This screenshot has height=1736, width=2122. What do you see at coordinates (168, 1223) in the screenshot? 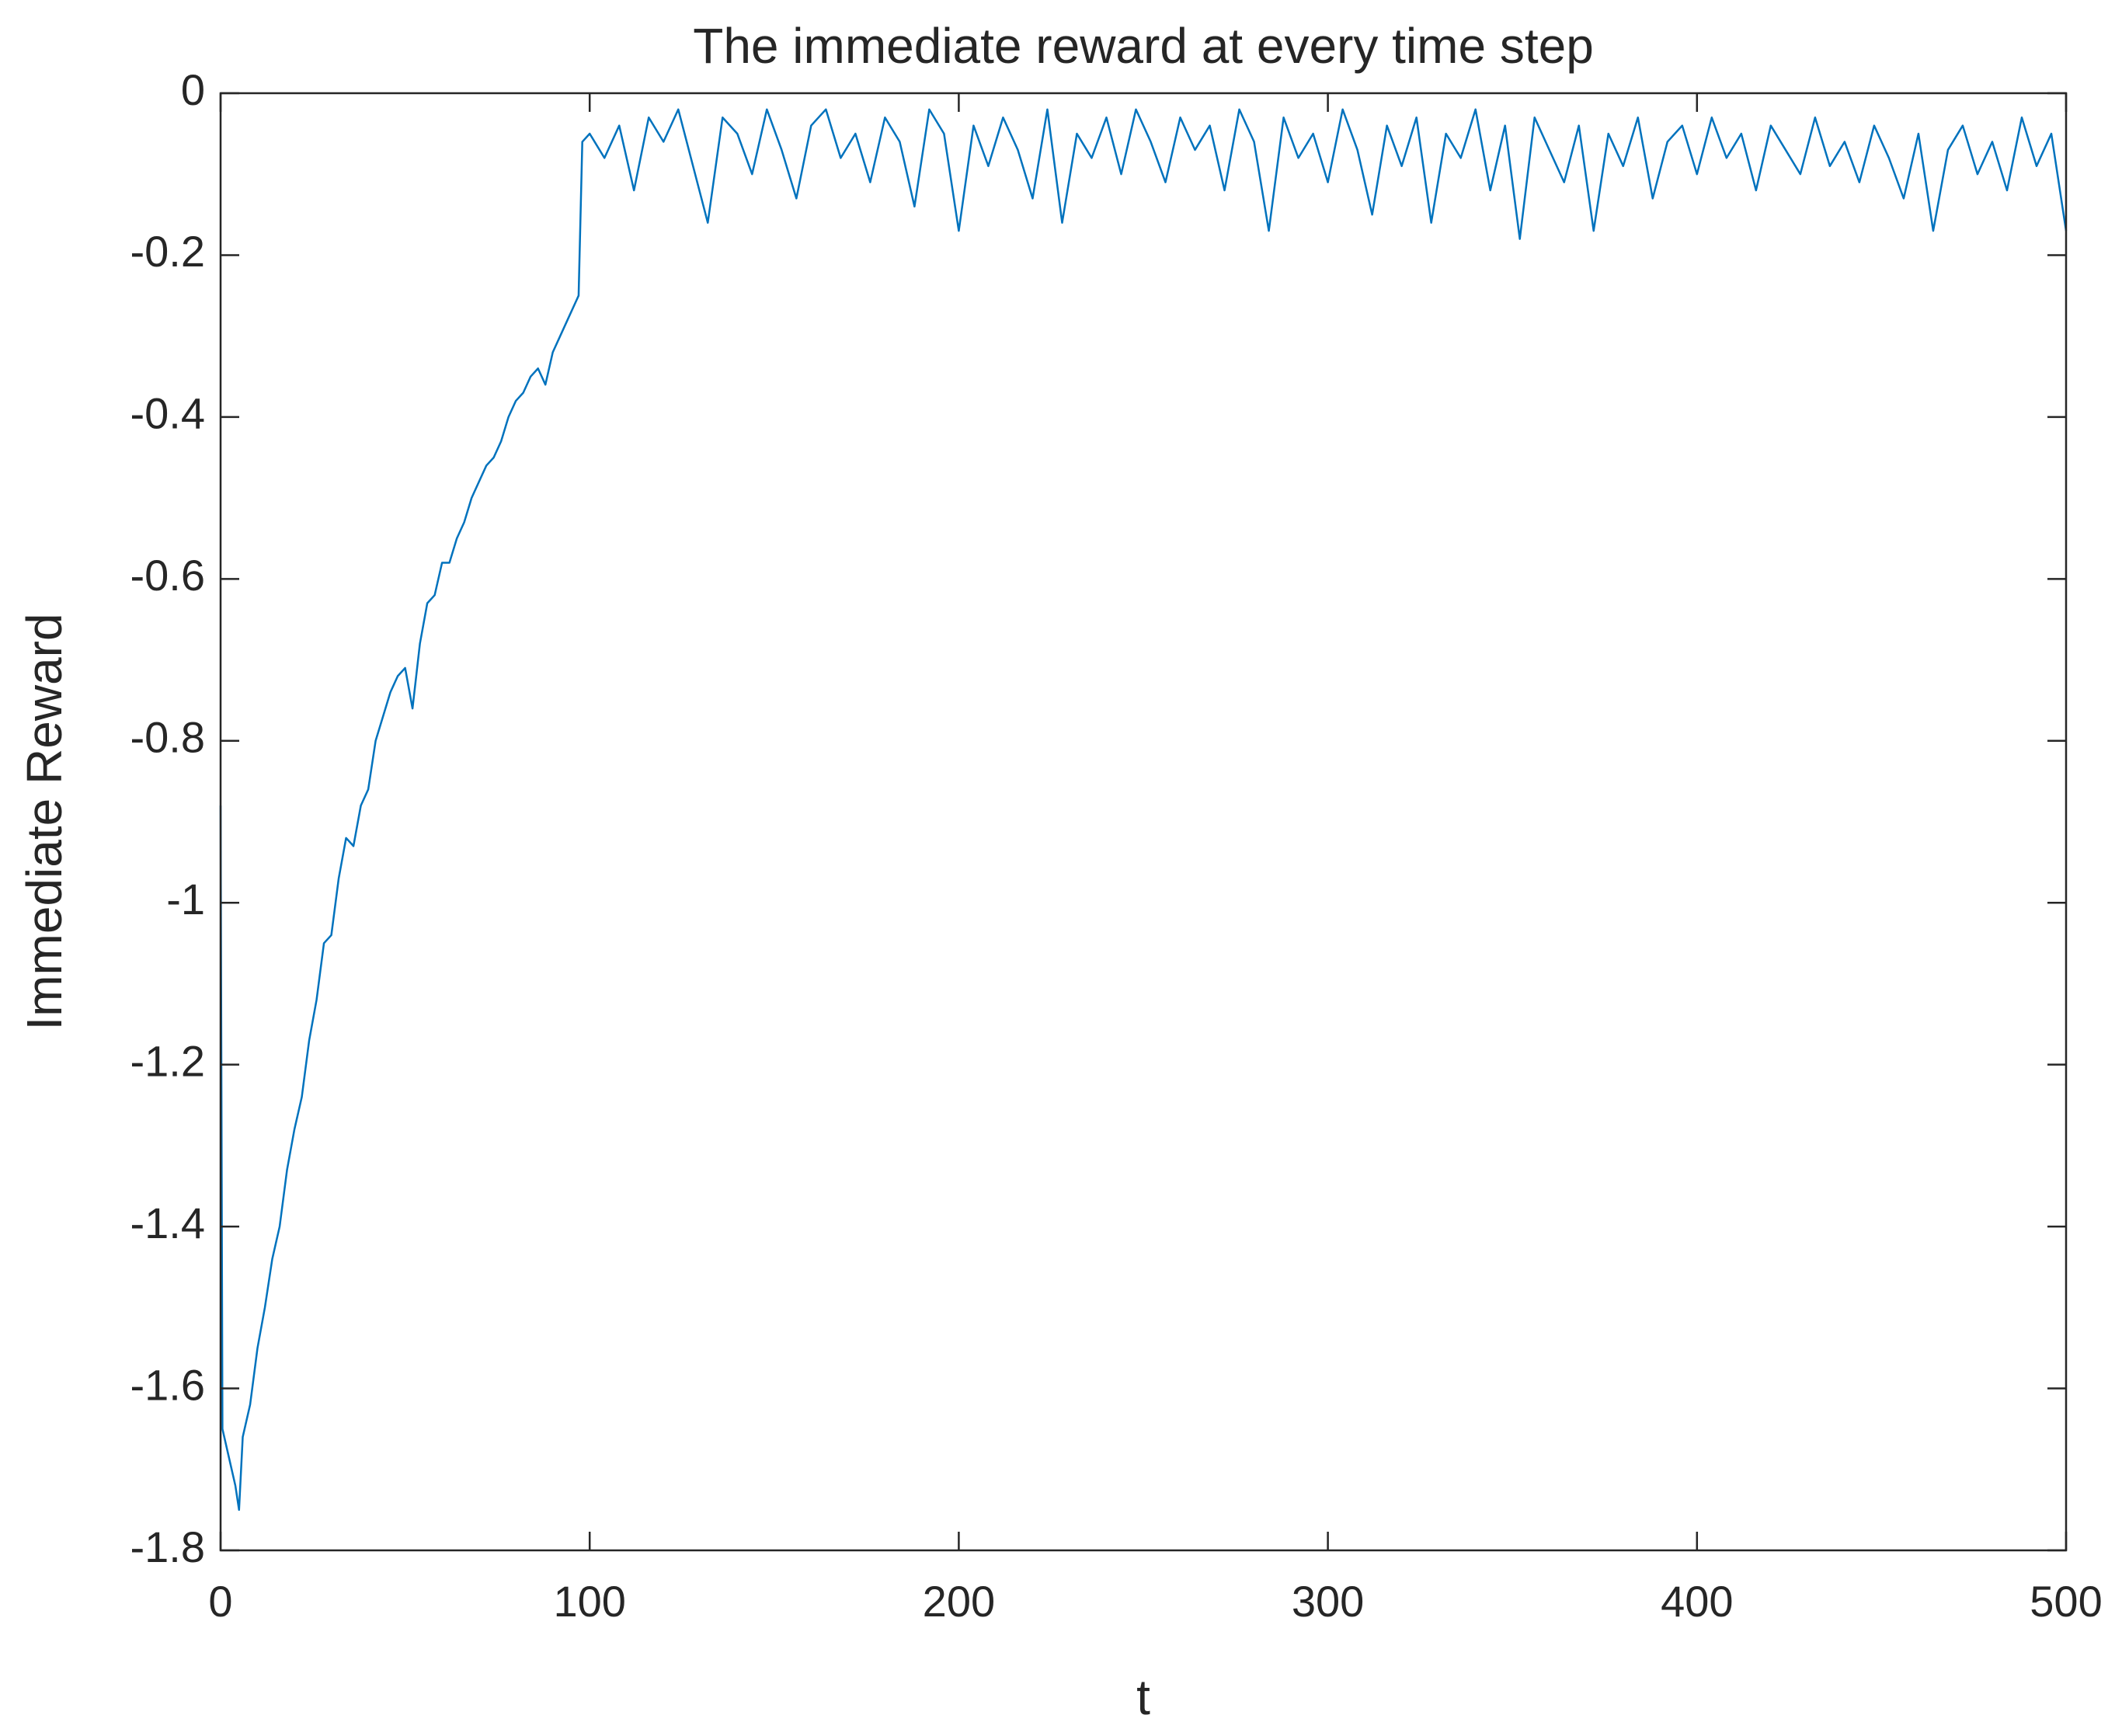
I see `y-tick-label: -1.4` at bounding box center [168, 1223].